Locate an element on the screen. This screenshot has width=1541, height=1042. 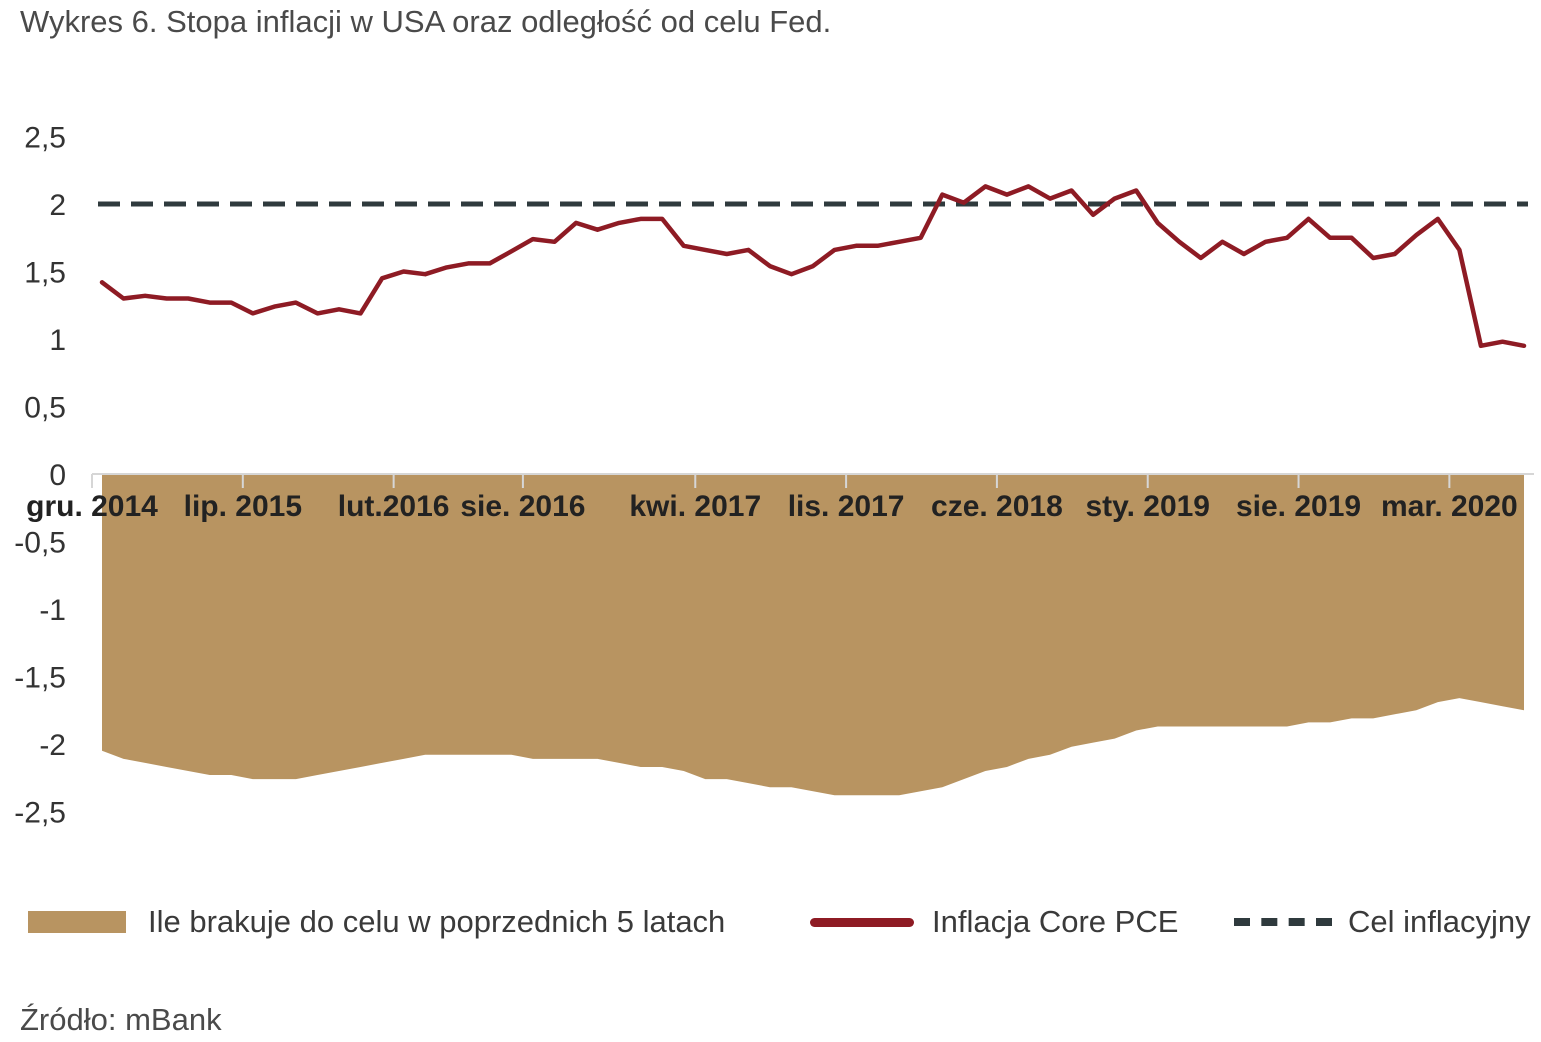
y-tick-label: 0,5 is located at coordinates (45, 408).